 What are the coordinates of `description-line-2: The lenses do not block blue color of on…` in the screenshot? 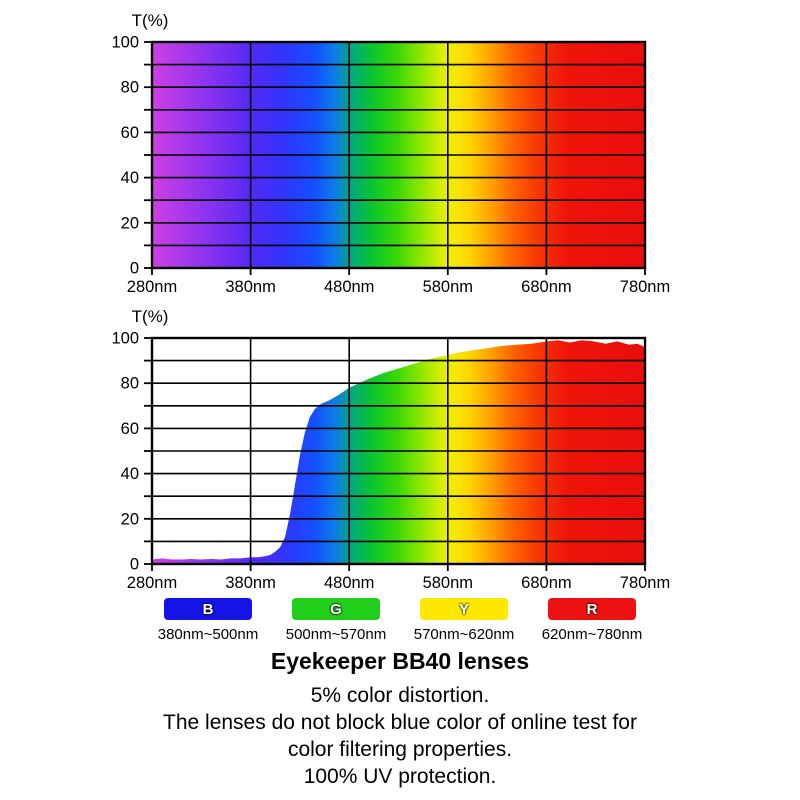 It's located at (400, 722).